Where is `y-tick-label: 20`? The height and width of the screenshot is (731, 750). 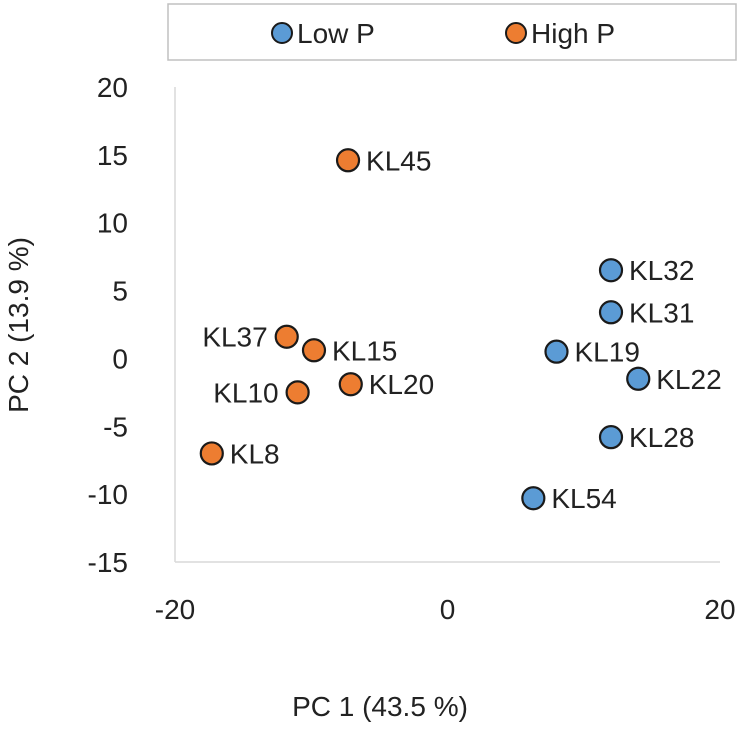 y-tick-label: 20 is located at coordinates (112, 87).